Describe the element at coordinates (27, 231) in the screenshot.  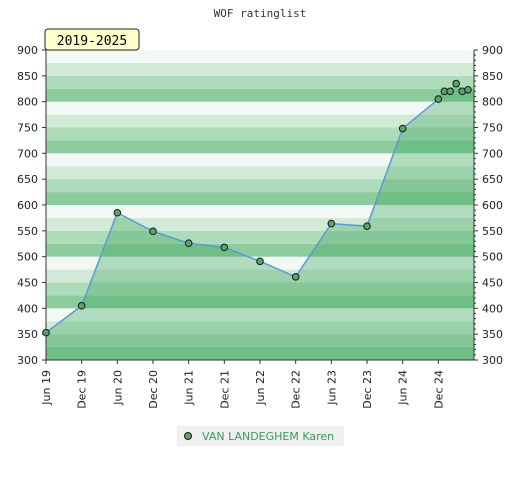
I see `y-tick-label-left: 550` at that location.